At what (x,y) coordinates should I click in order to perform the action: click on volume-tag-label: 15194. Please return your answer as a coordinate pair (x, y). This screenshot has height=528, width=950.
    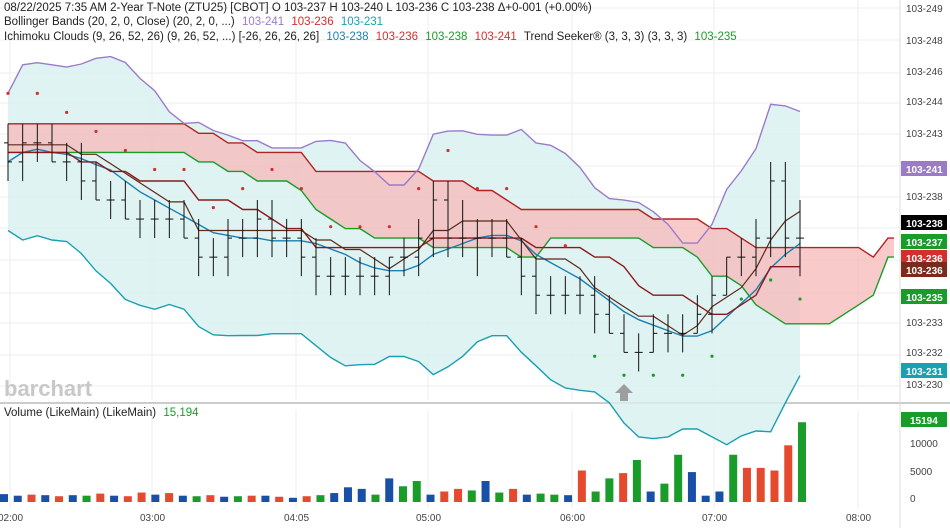
    Looking at the image, I should click on (924, 421).